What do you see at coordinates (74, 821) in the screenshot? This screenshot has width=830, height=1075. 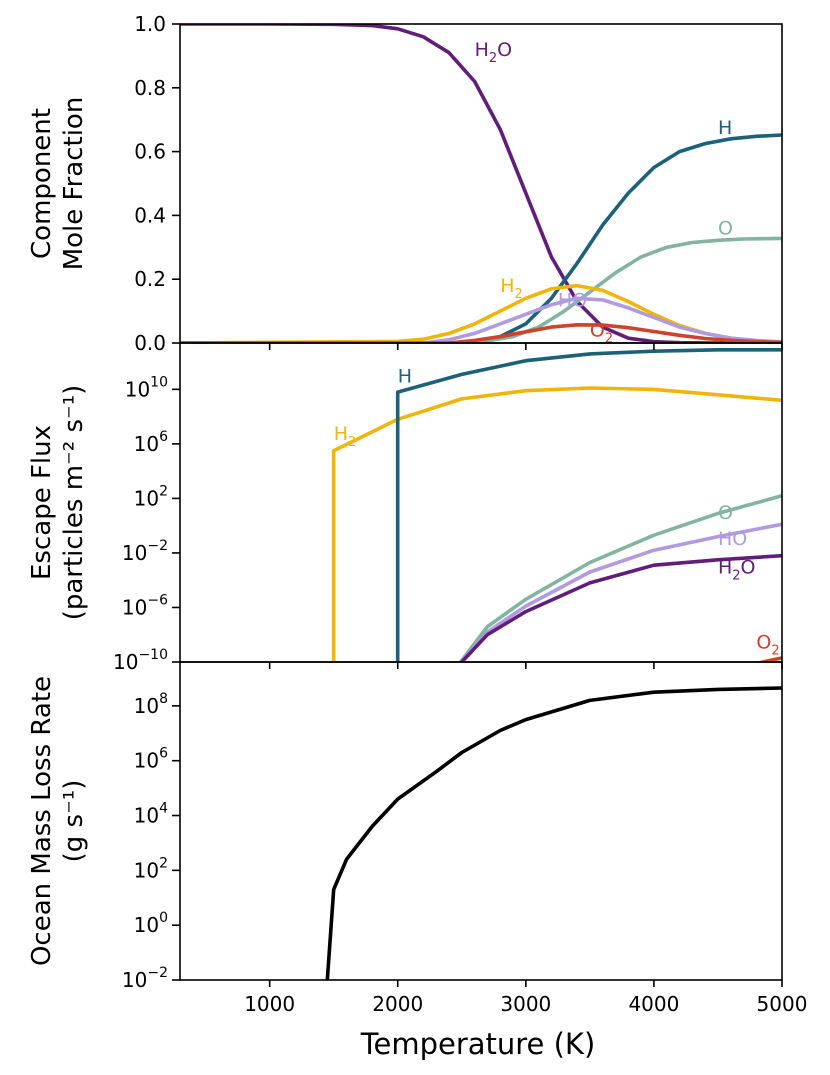 I see `y-axis-label-line-2: (g s⁻¹)` at bounding box center [74, 821].